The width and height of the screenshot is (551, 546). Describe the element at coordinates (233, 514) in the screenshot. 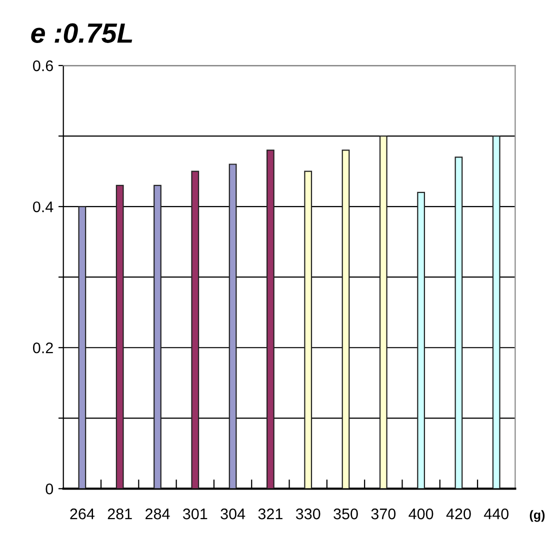

I see `x-tick-label: 304` at that location.